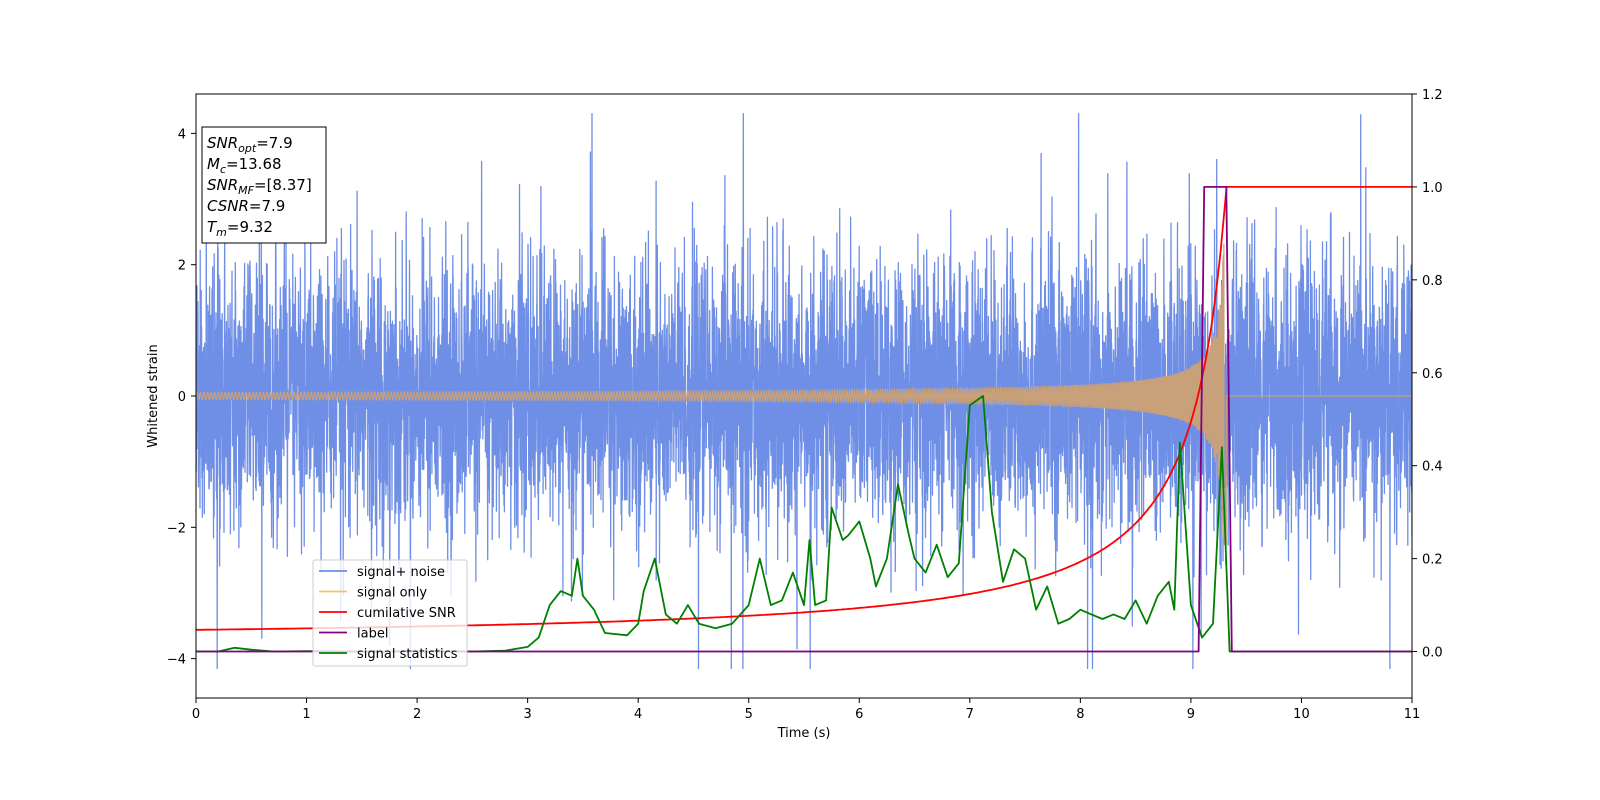  Describe the element at coordinates (244, 165) in the screenshot. I see `info-box-line: Mc=13.68` at that location.